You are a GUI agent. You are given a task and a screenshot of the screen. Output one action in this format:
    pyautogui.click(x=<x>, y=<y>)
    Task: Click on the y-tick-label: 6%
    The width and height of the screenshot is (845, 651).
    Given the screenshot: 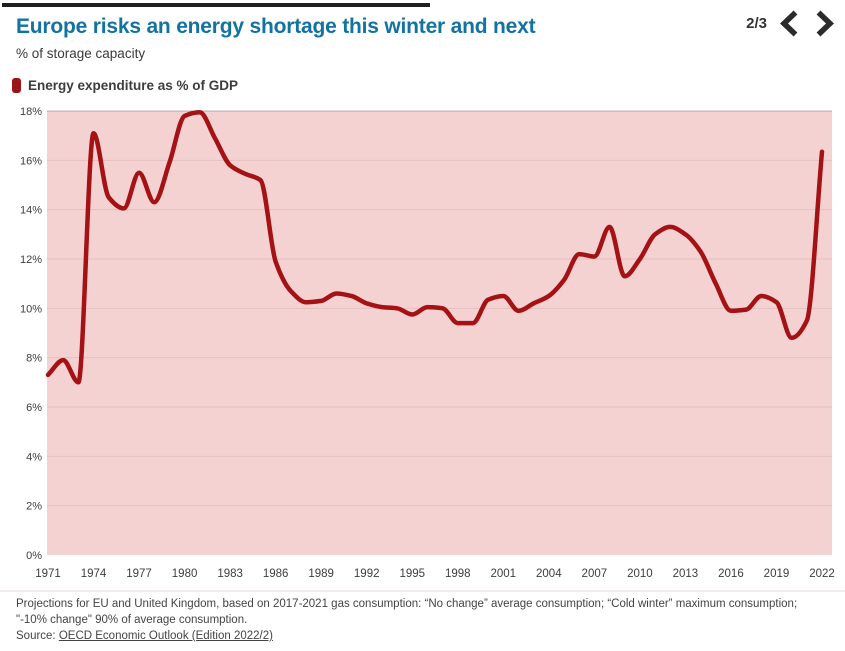 What is the action you would take?
    pyautogui.click(x=34, y=408)
    